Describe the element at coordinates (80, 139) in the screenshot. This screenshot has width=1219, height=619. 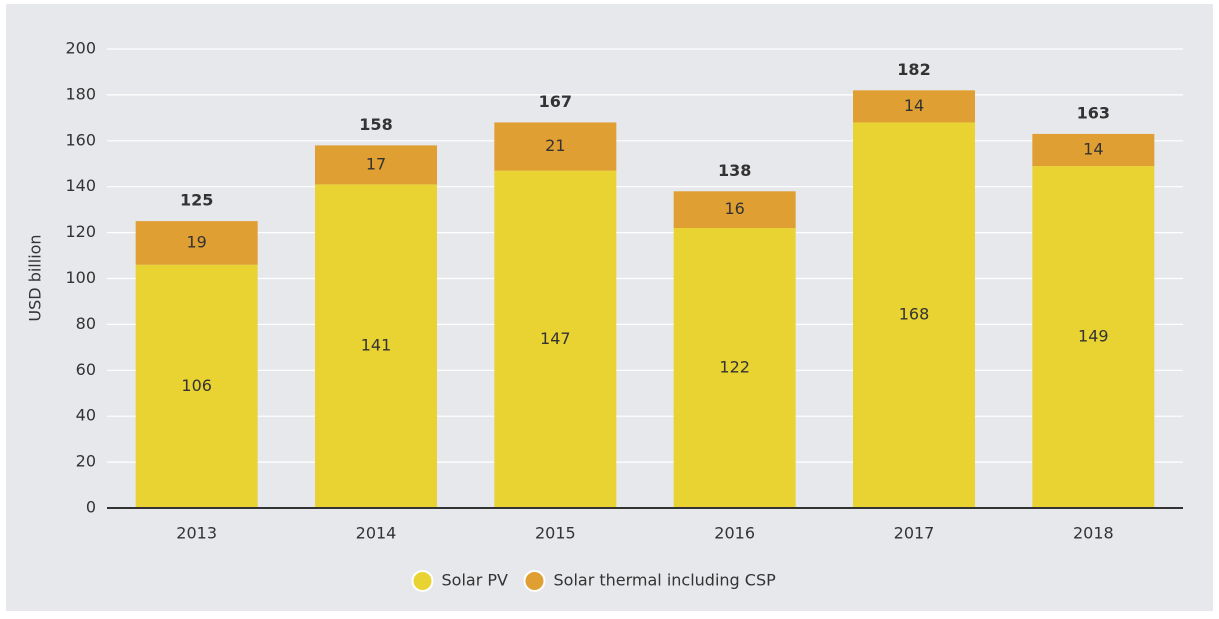
I see `y-tick-label: 160` at that location.